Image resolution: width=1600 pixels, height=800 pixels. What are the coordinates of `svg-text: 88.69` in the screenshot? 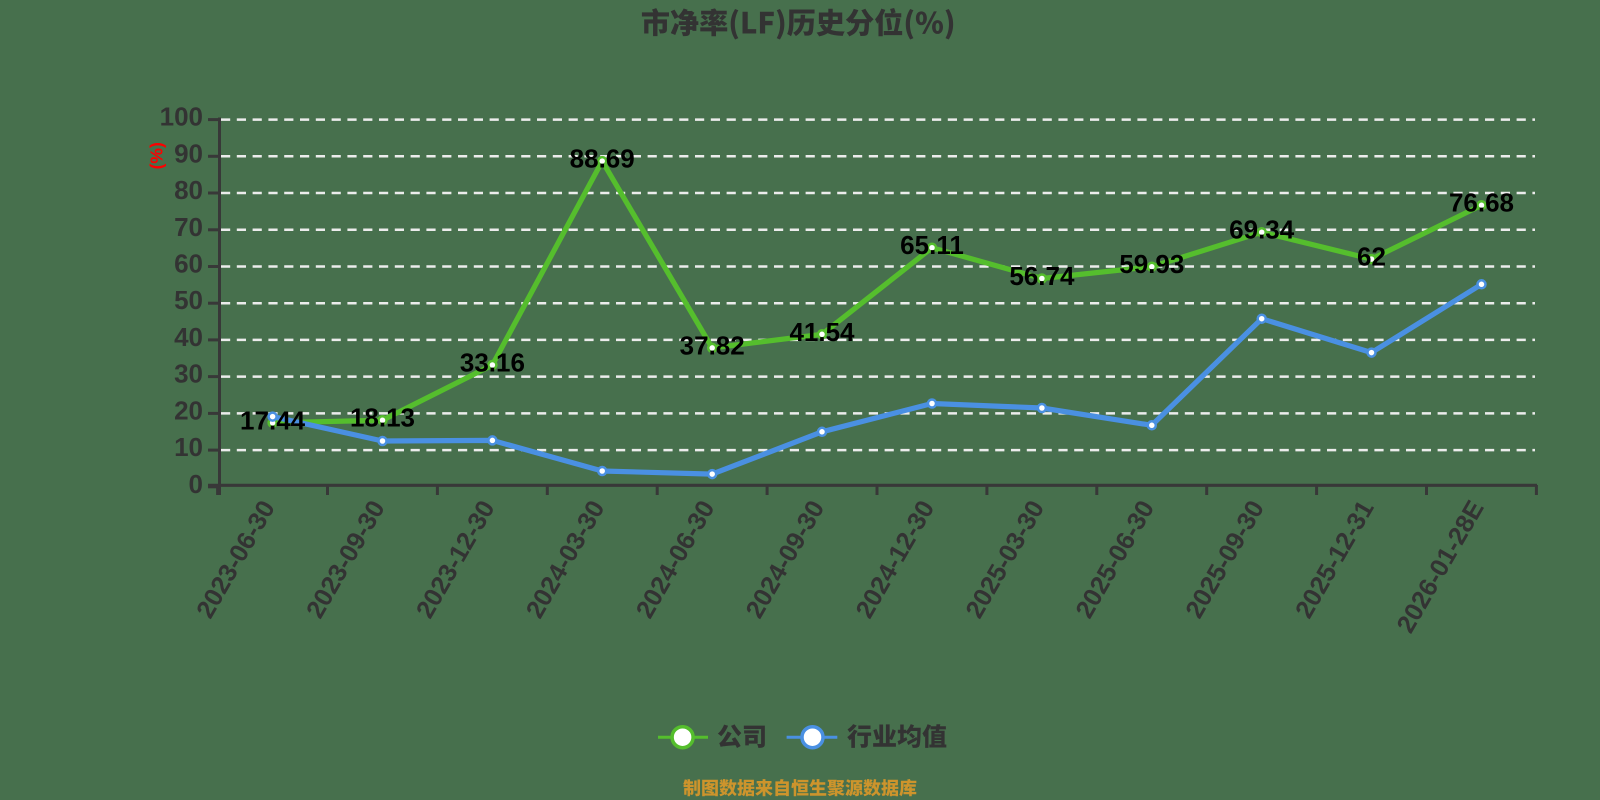 It's located at (602, 159).